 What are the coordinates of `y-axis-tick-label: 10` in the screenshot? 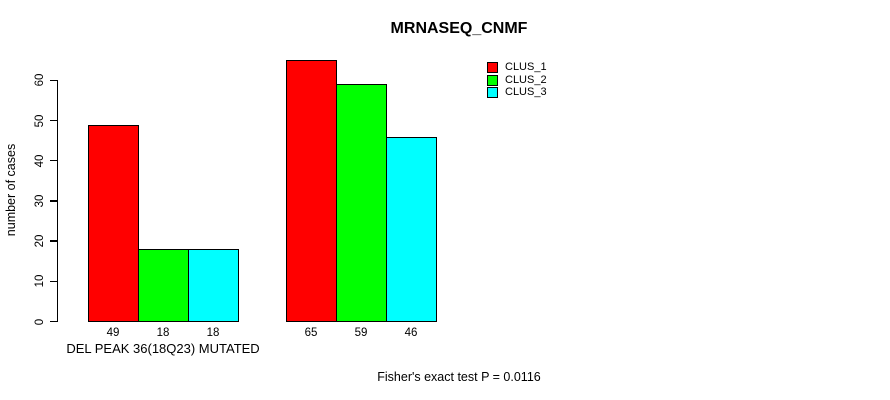 It's located at (40, 281).